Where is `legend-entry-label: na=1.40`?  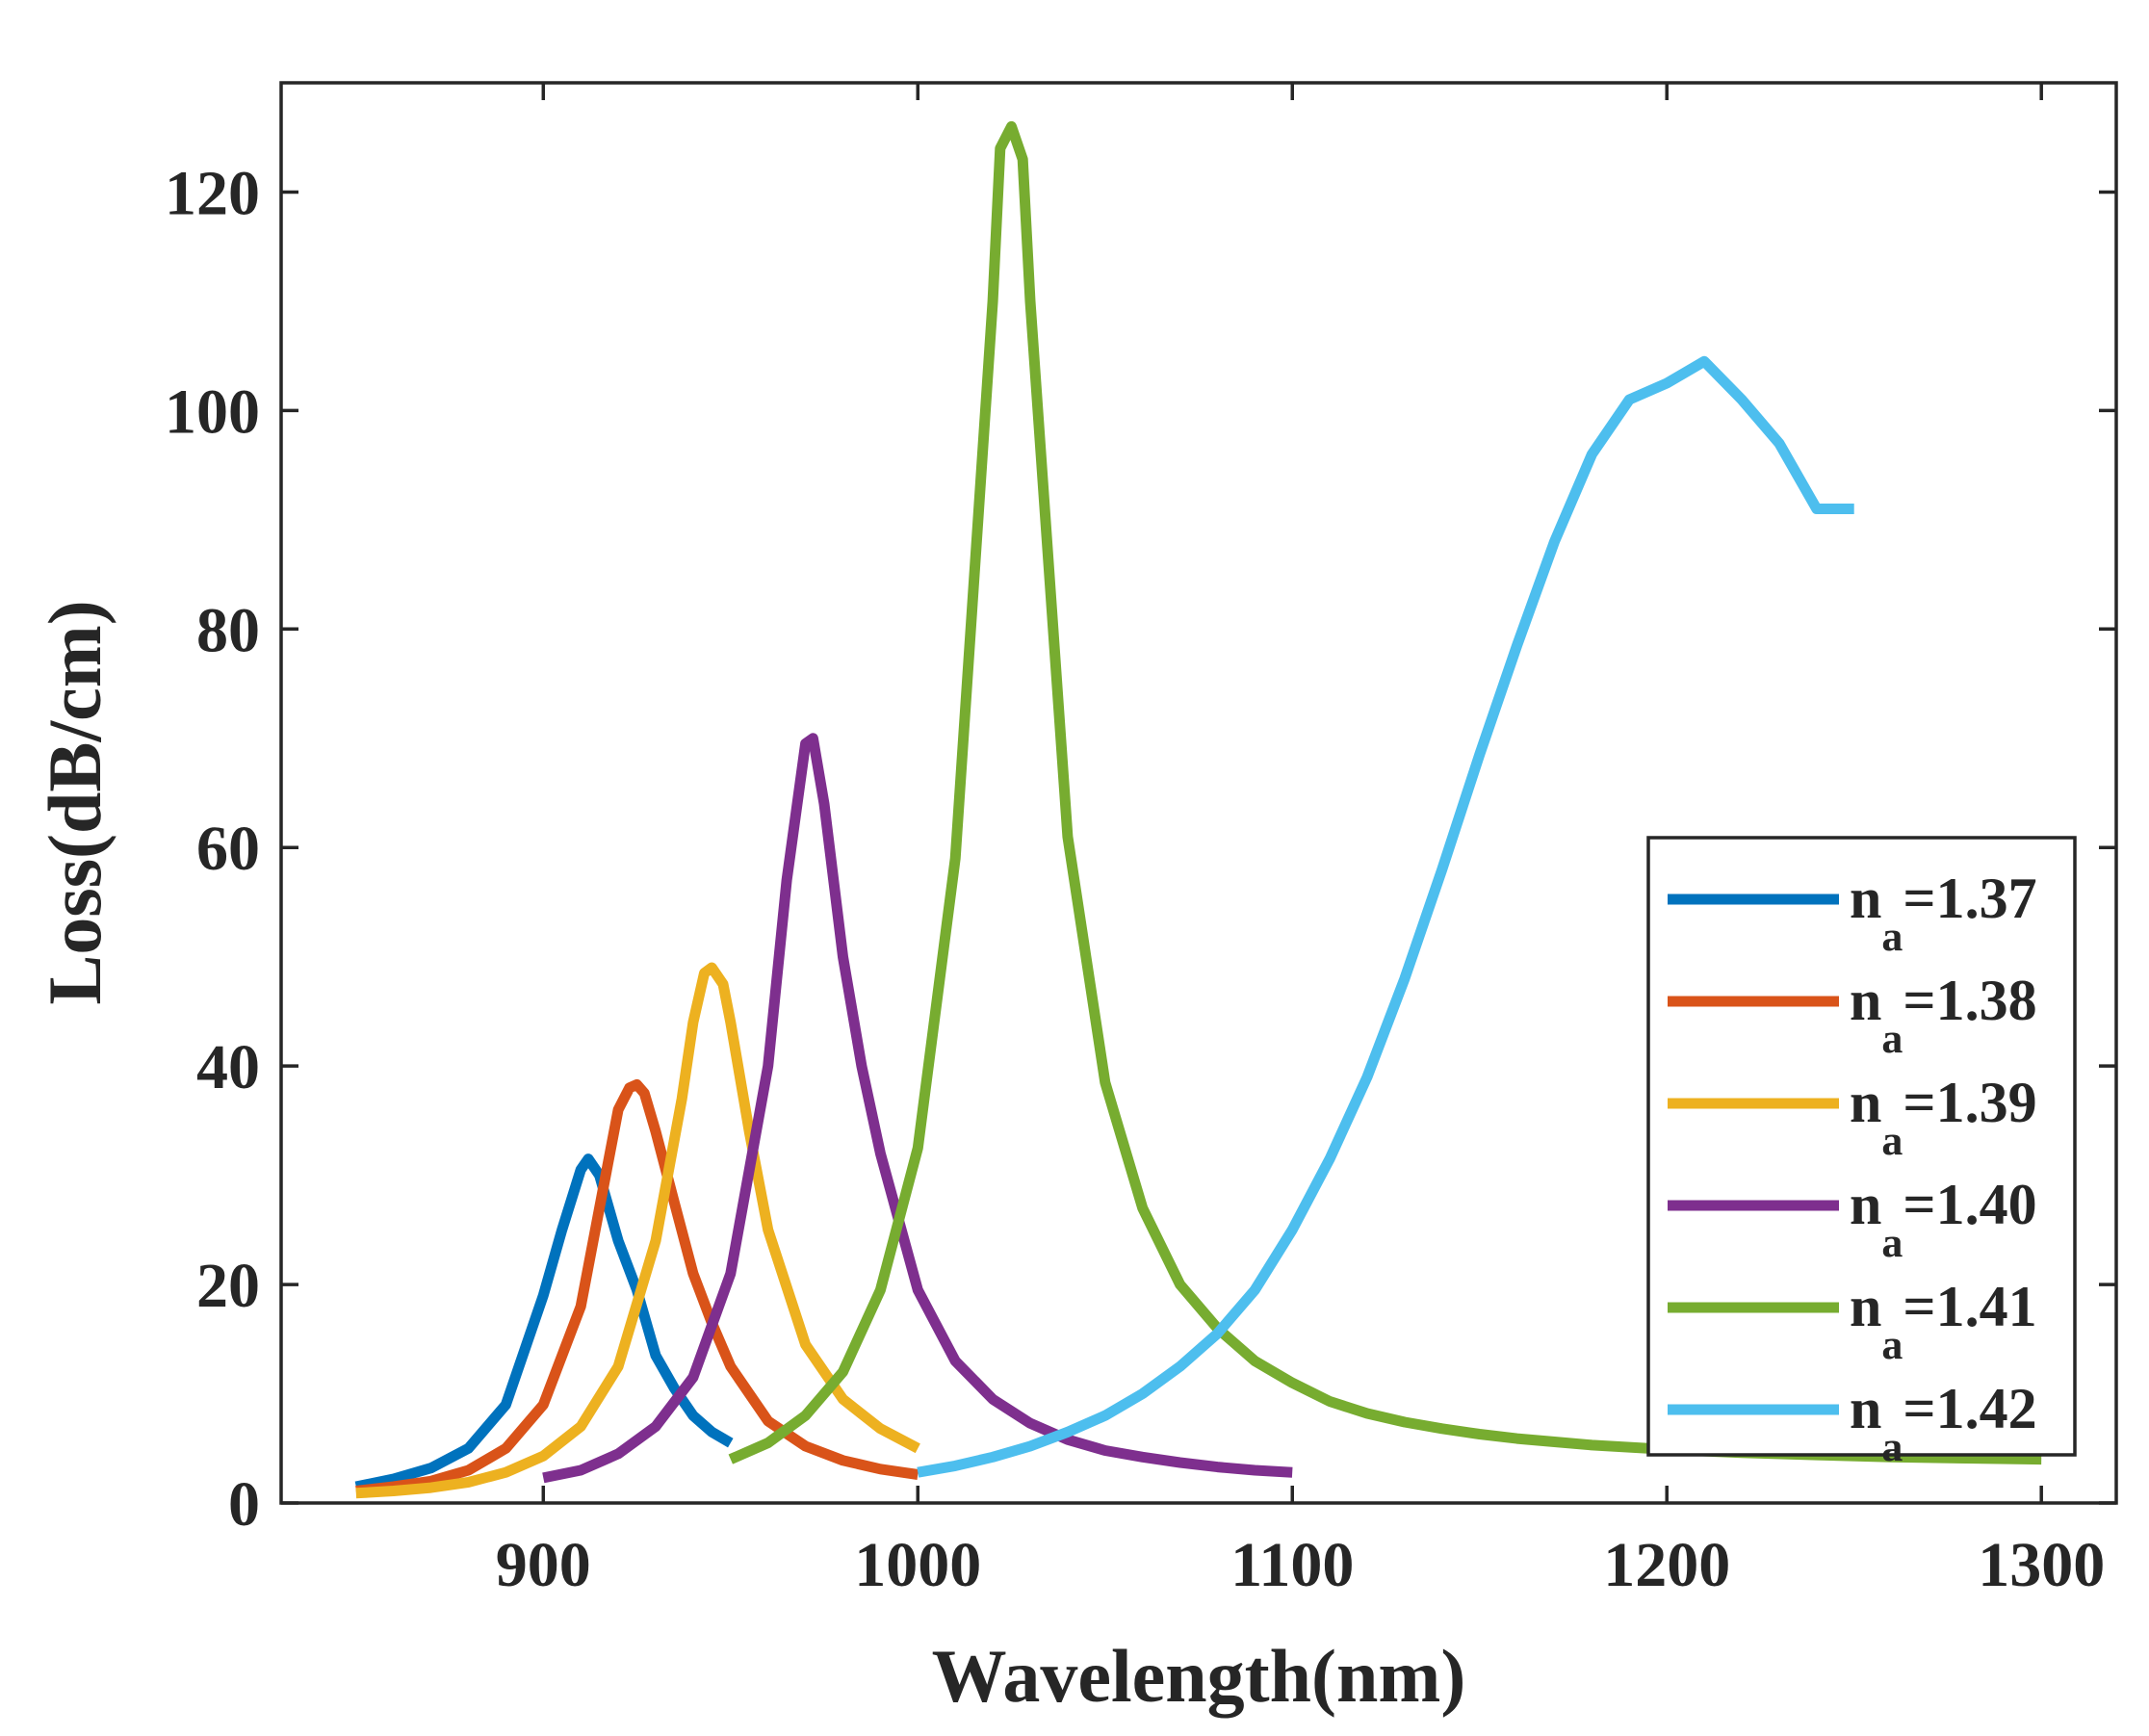
legend-entry-label: na=1.40 is located at coordinates (1943, 1219).